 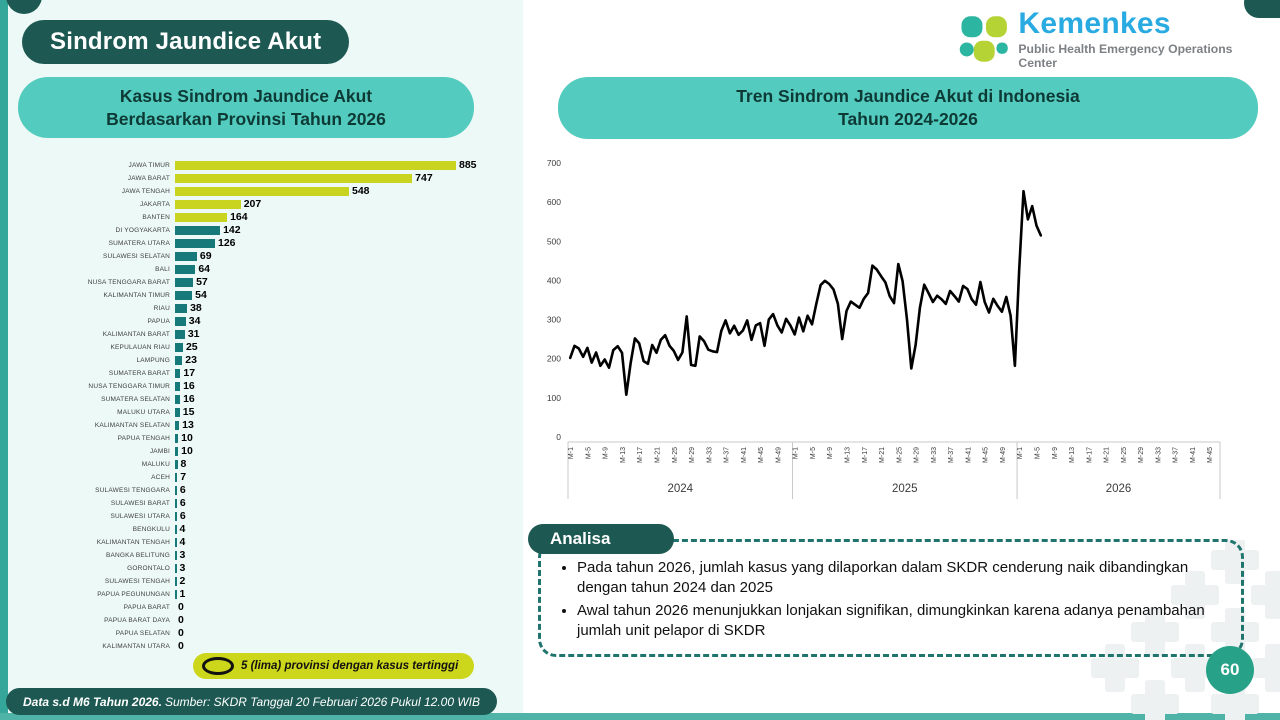 What do you see at coordinates (297, 178) in the screenshot?
I see `bar-row: JAWA BARAT 747` at bounding box center [297, 178].